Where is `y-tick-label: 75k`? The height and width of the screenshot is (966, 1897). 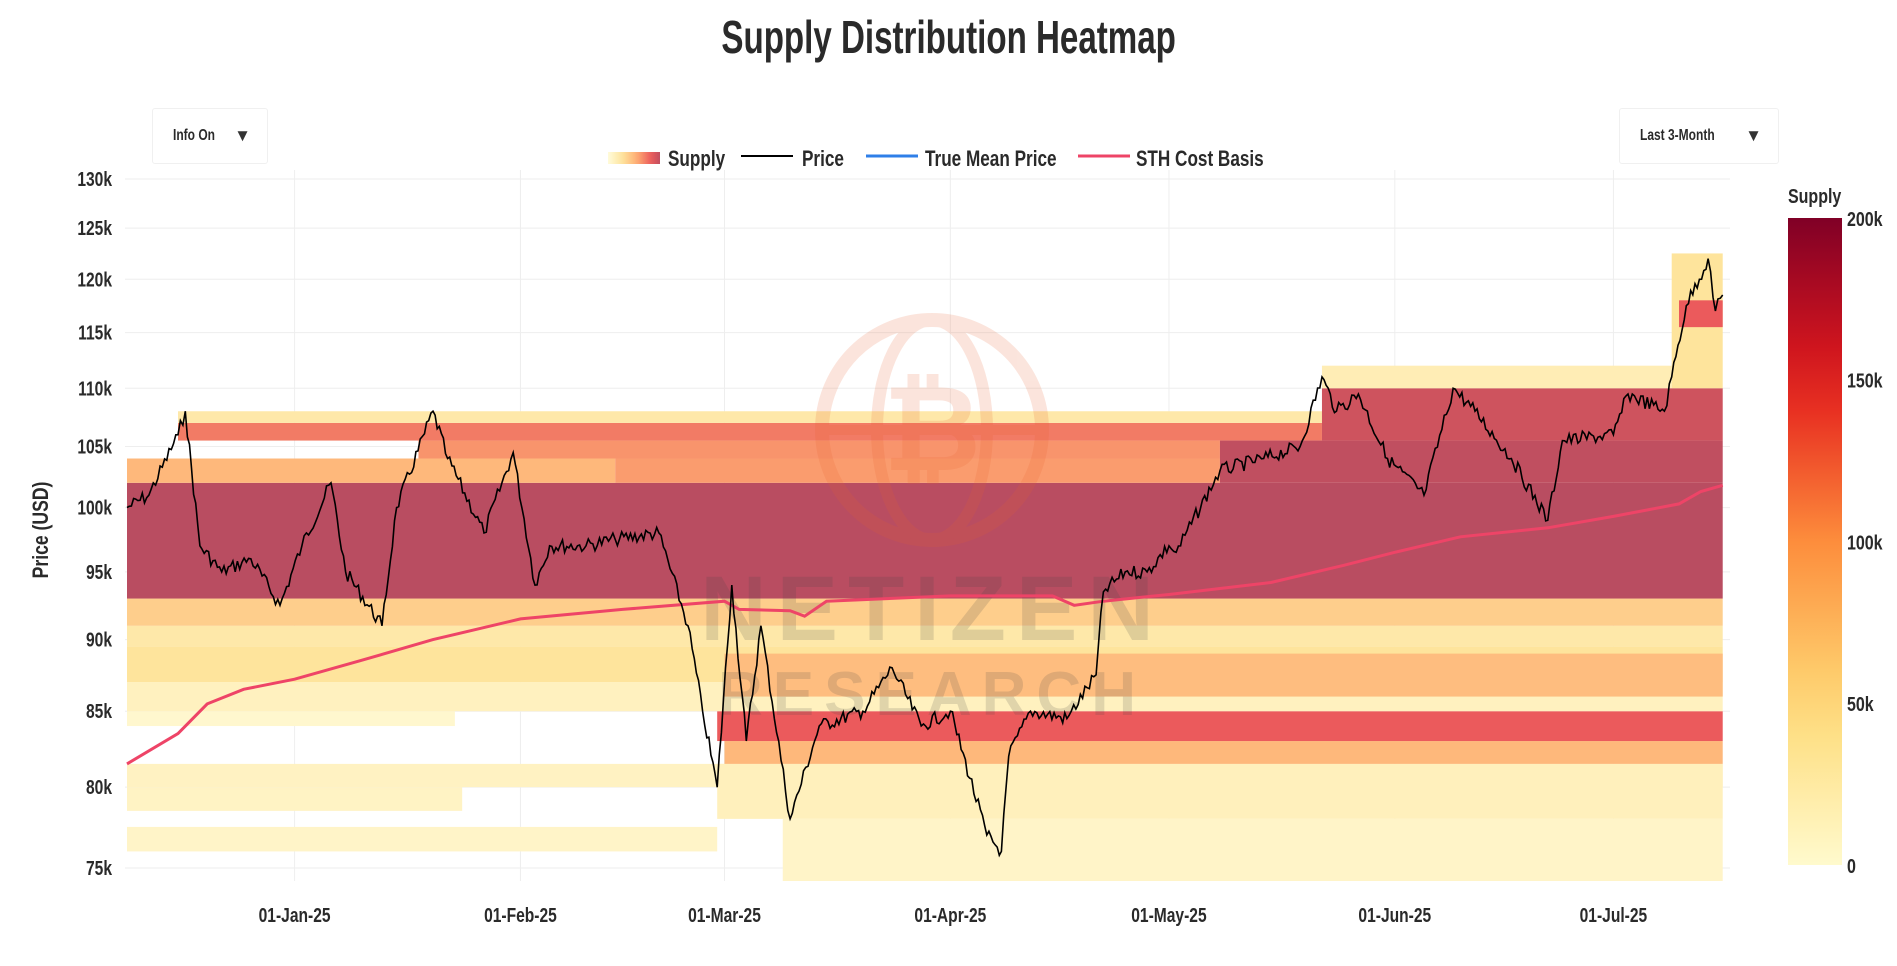 y-tick-label: 75k is located at coordinates (99, 868).